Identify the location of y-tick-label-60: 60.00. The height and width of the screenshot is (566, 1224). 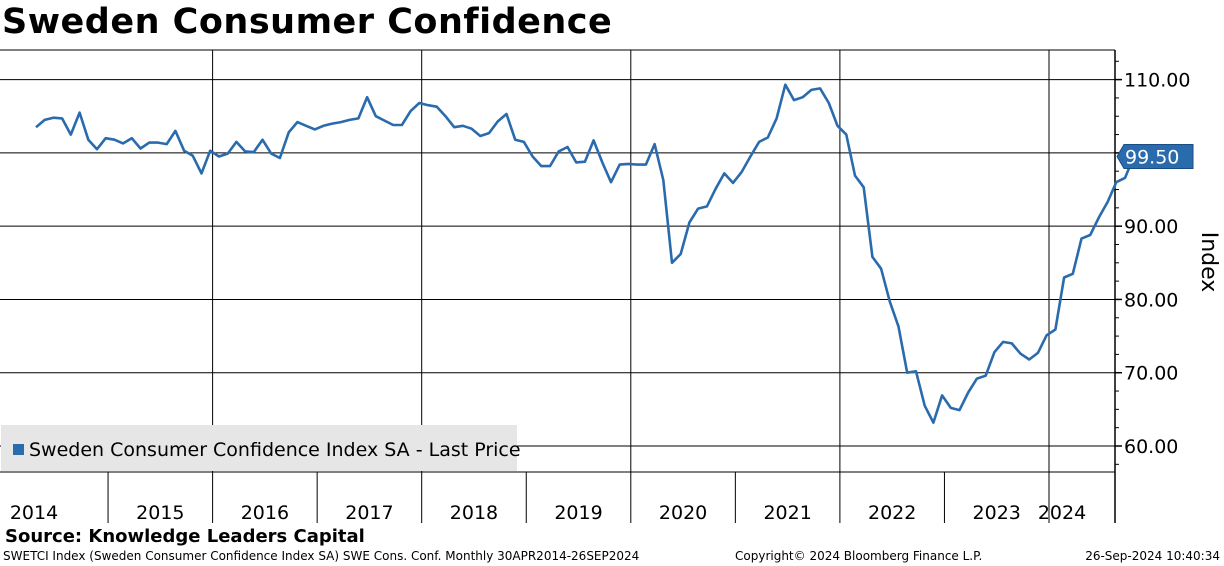
(1151, 447).